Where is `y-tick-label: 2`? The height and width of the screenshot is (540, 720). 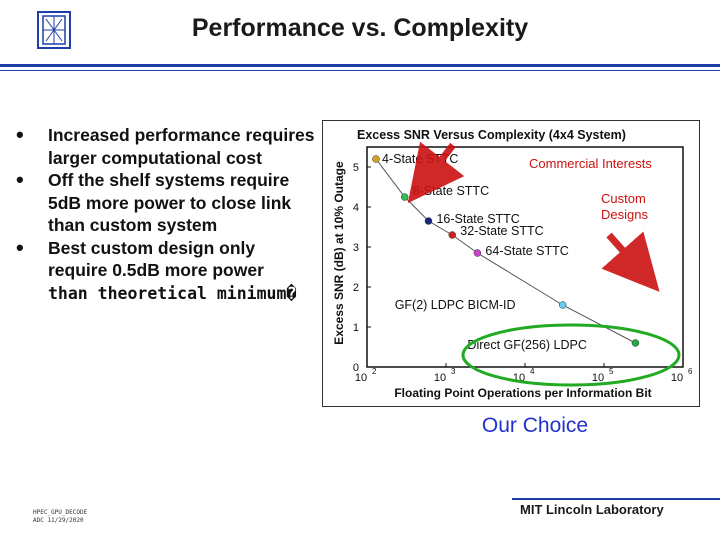 y-tick-label: 2 is located at coordinates (356, 288).